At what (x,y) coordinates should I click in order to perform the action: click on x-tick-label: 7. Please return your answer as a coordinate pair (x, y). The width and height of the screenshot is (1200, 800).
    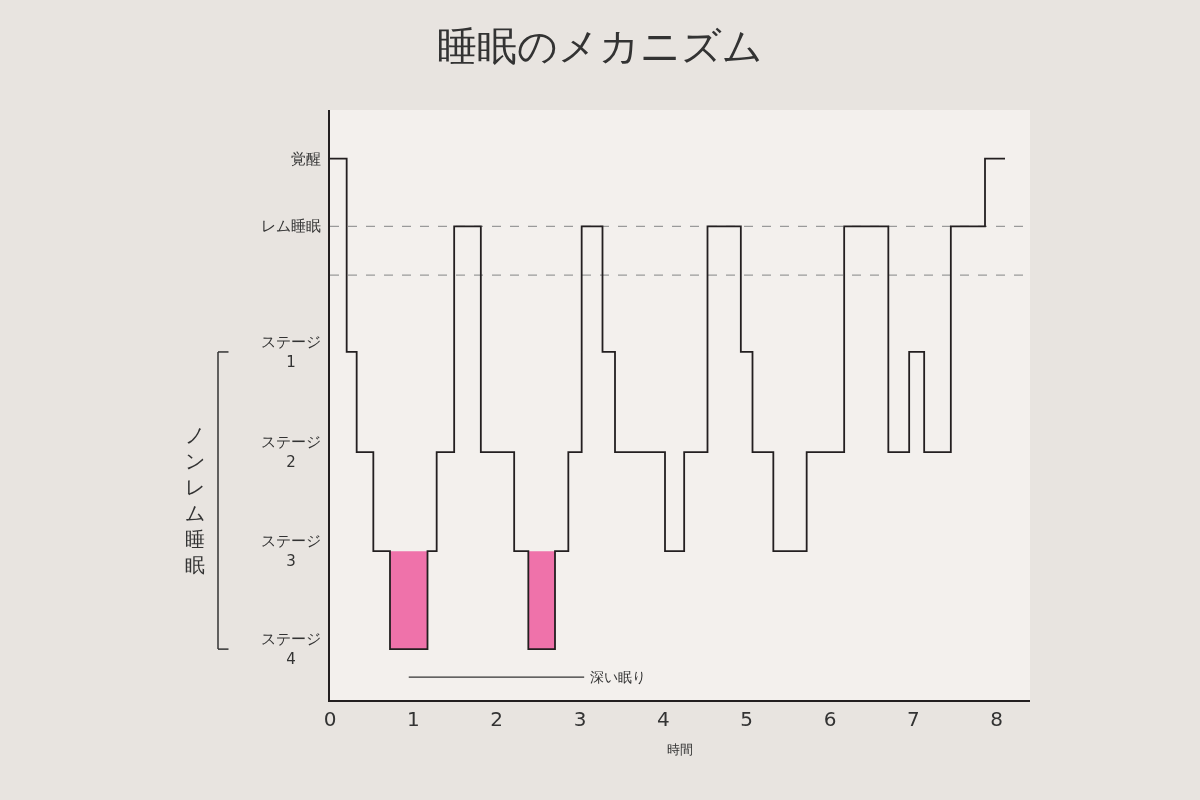
    Looking at the image, I should click on (913, 719).